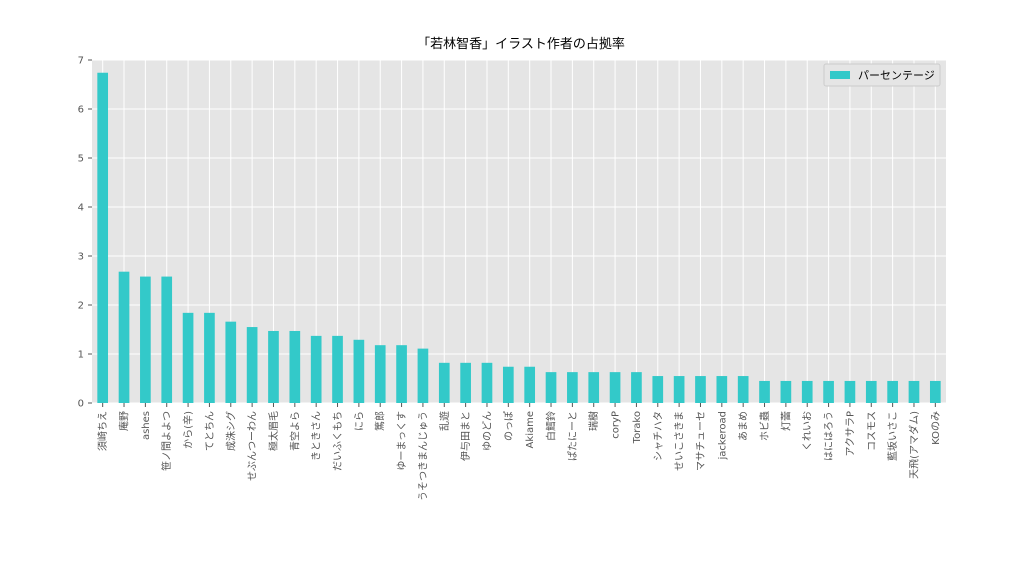 The width and height of the screenshot is (1024, 580). I want to click on x-tick-label: Torako, so click(637, 427).